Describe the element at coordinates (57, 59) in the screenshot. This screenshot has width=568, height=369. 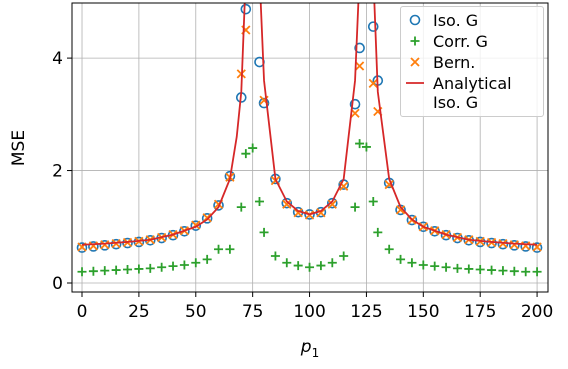
I see `y-tick-label: 4` at that location.